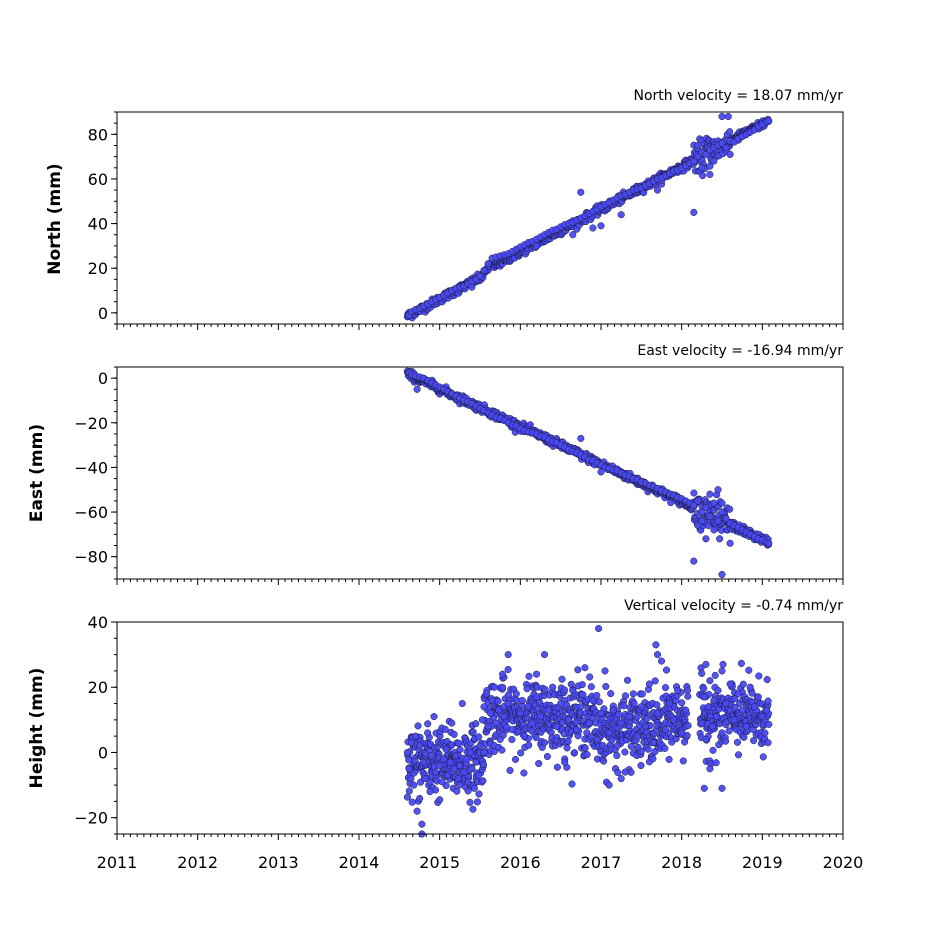  I want to click on x-tick-label: 2011, so click(117, 862).